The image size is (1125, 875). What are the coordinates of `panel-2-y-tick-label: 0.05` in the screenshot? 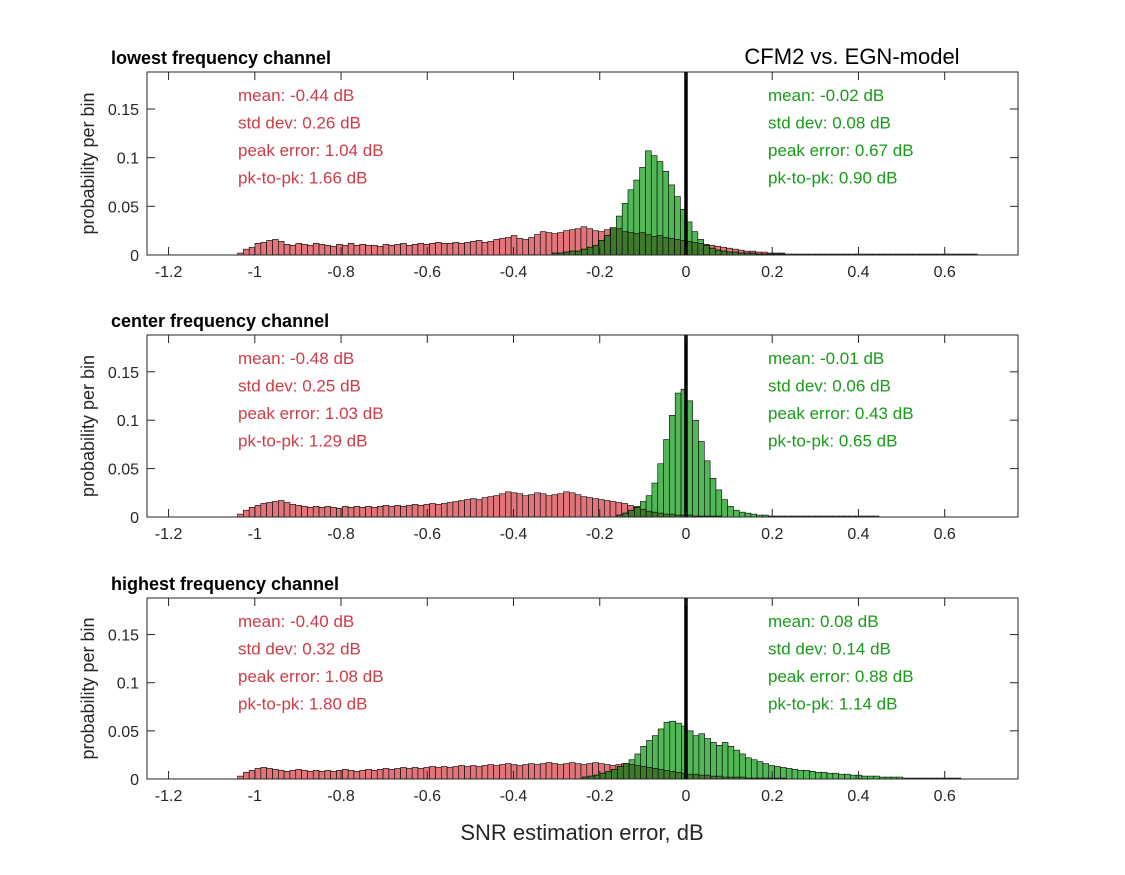 It's located at (123, 470).